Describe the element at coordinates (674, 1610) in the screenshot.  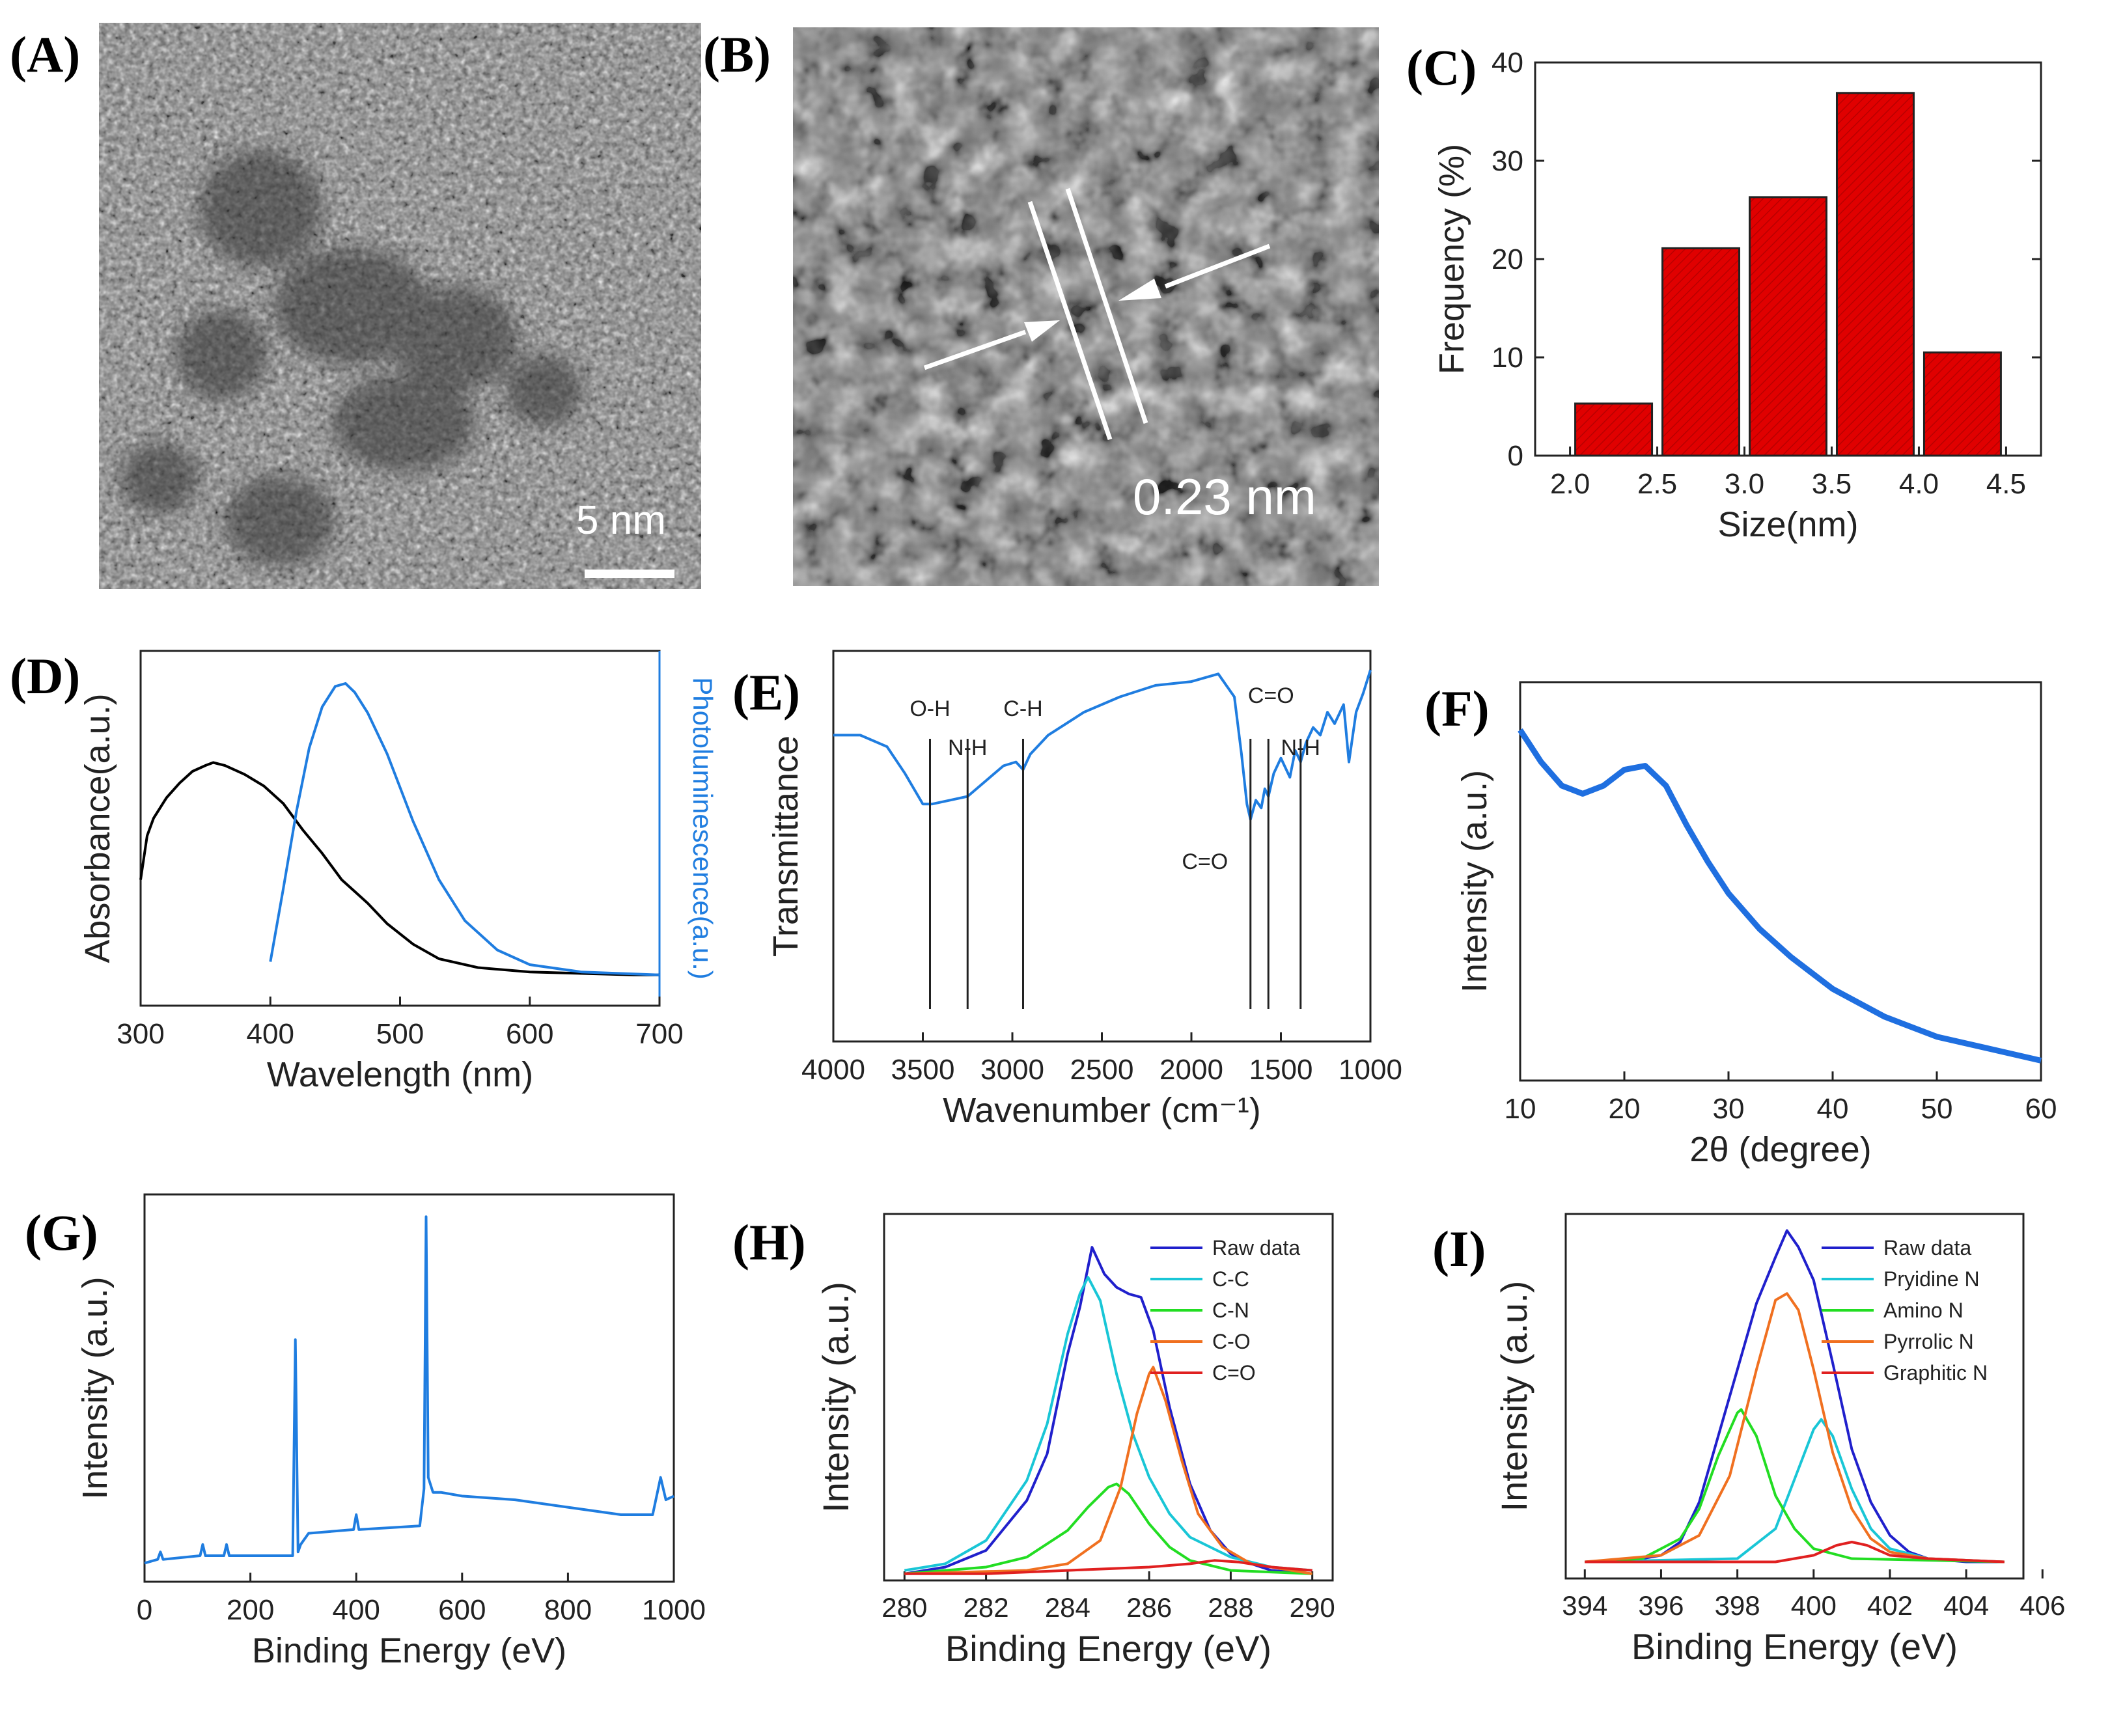
I see `x-tick-label-G: 1000` at that location.